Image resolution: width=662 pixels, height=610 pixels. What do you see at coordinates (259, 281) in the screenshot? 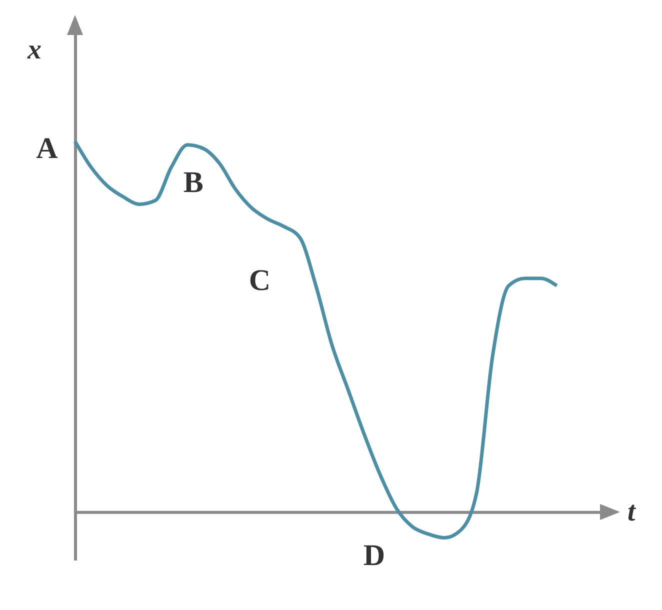
I see `annotation: C` at bounding box center [259, 281].